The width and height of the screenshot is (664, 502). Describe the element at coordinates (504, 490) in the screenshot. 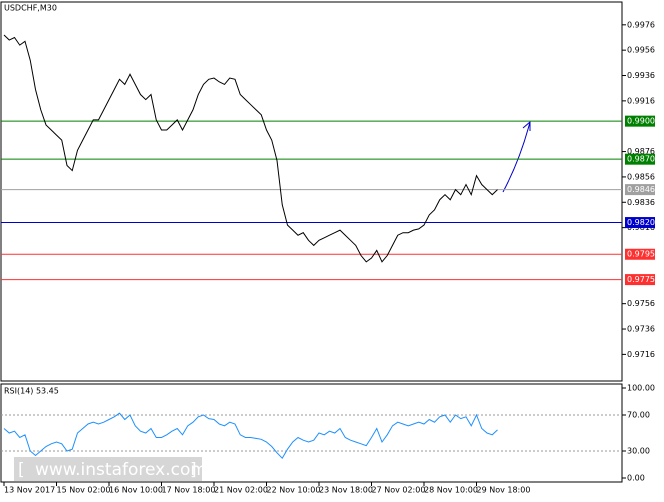

I see `x-tick-label: 29 Nov 18:00` at that location.